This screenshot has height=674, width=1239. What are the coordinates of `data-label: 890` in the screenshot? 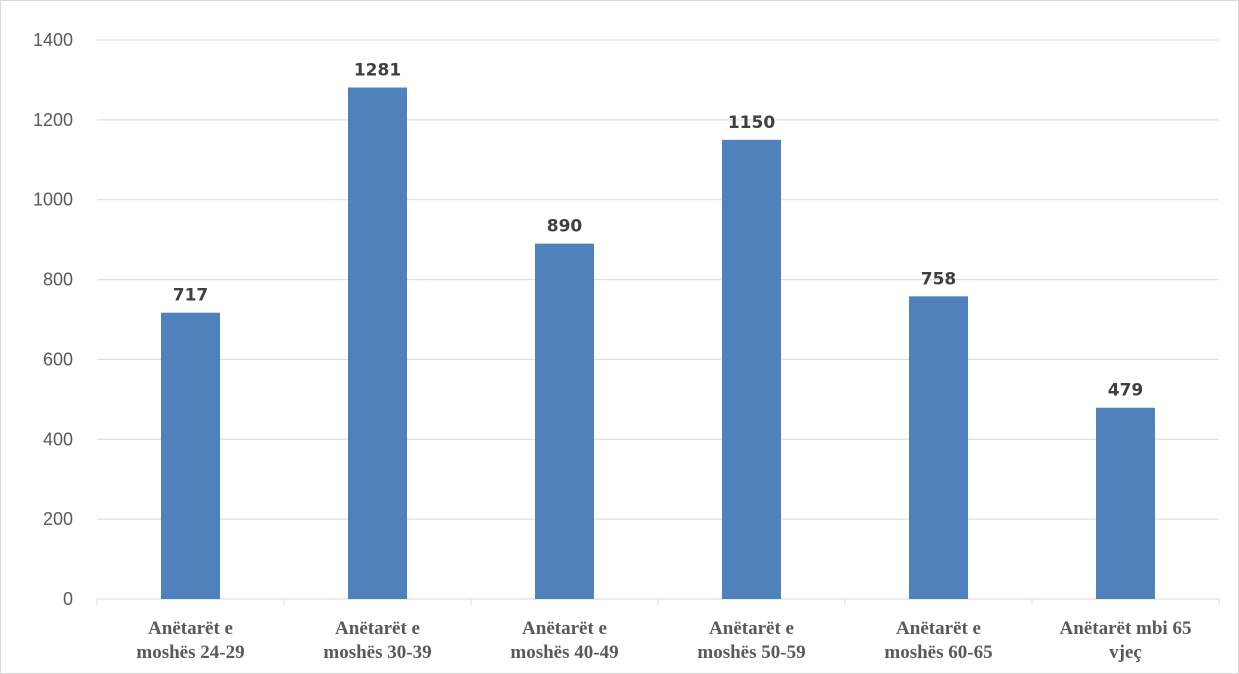 It's located at (565, 227).